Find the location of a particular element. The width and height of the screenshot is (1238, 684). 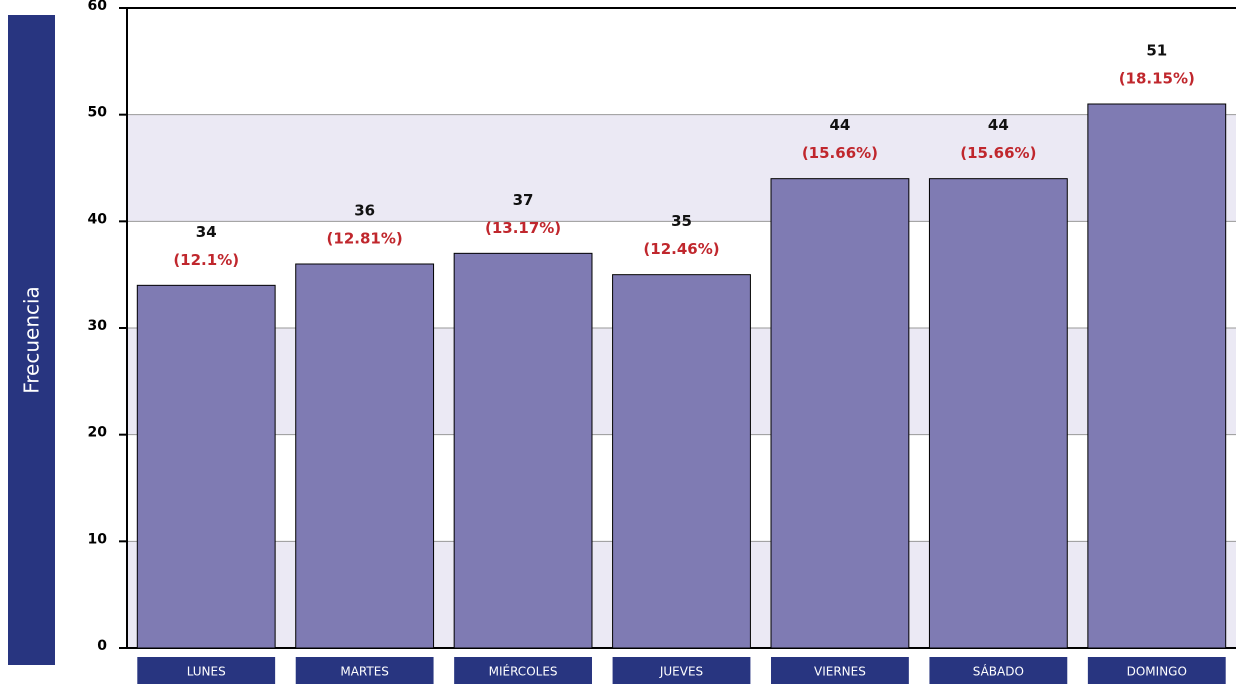

y-tick-label: 40 is located at coordinates (98, 219).